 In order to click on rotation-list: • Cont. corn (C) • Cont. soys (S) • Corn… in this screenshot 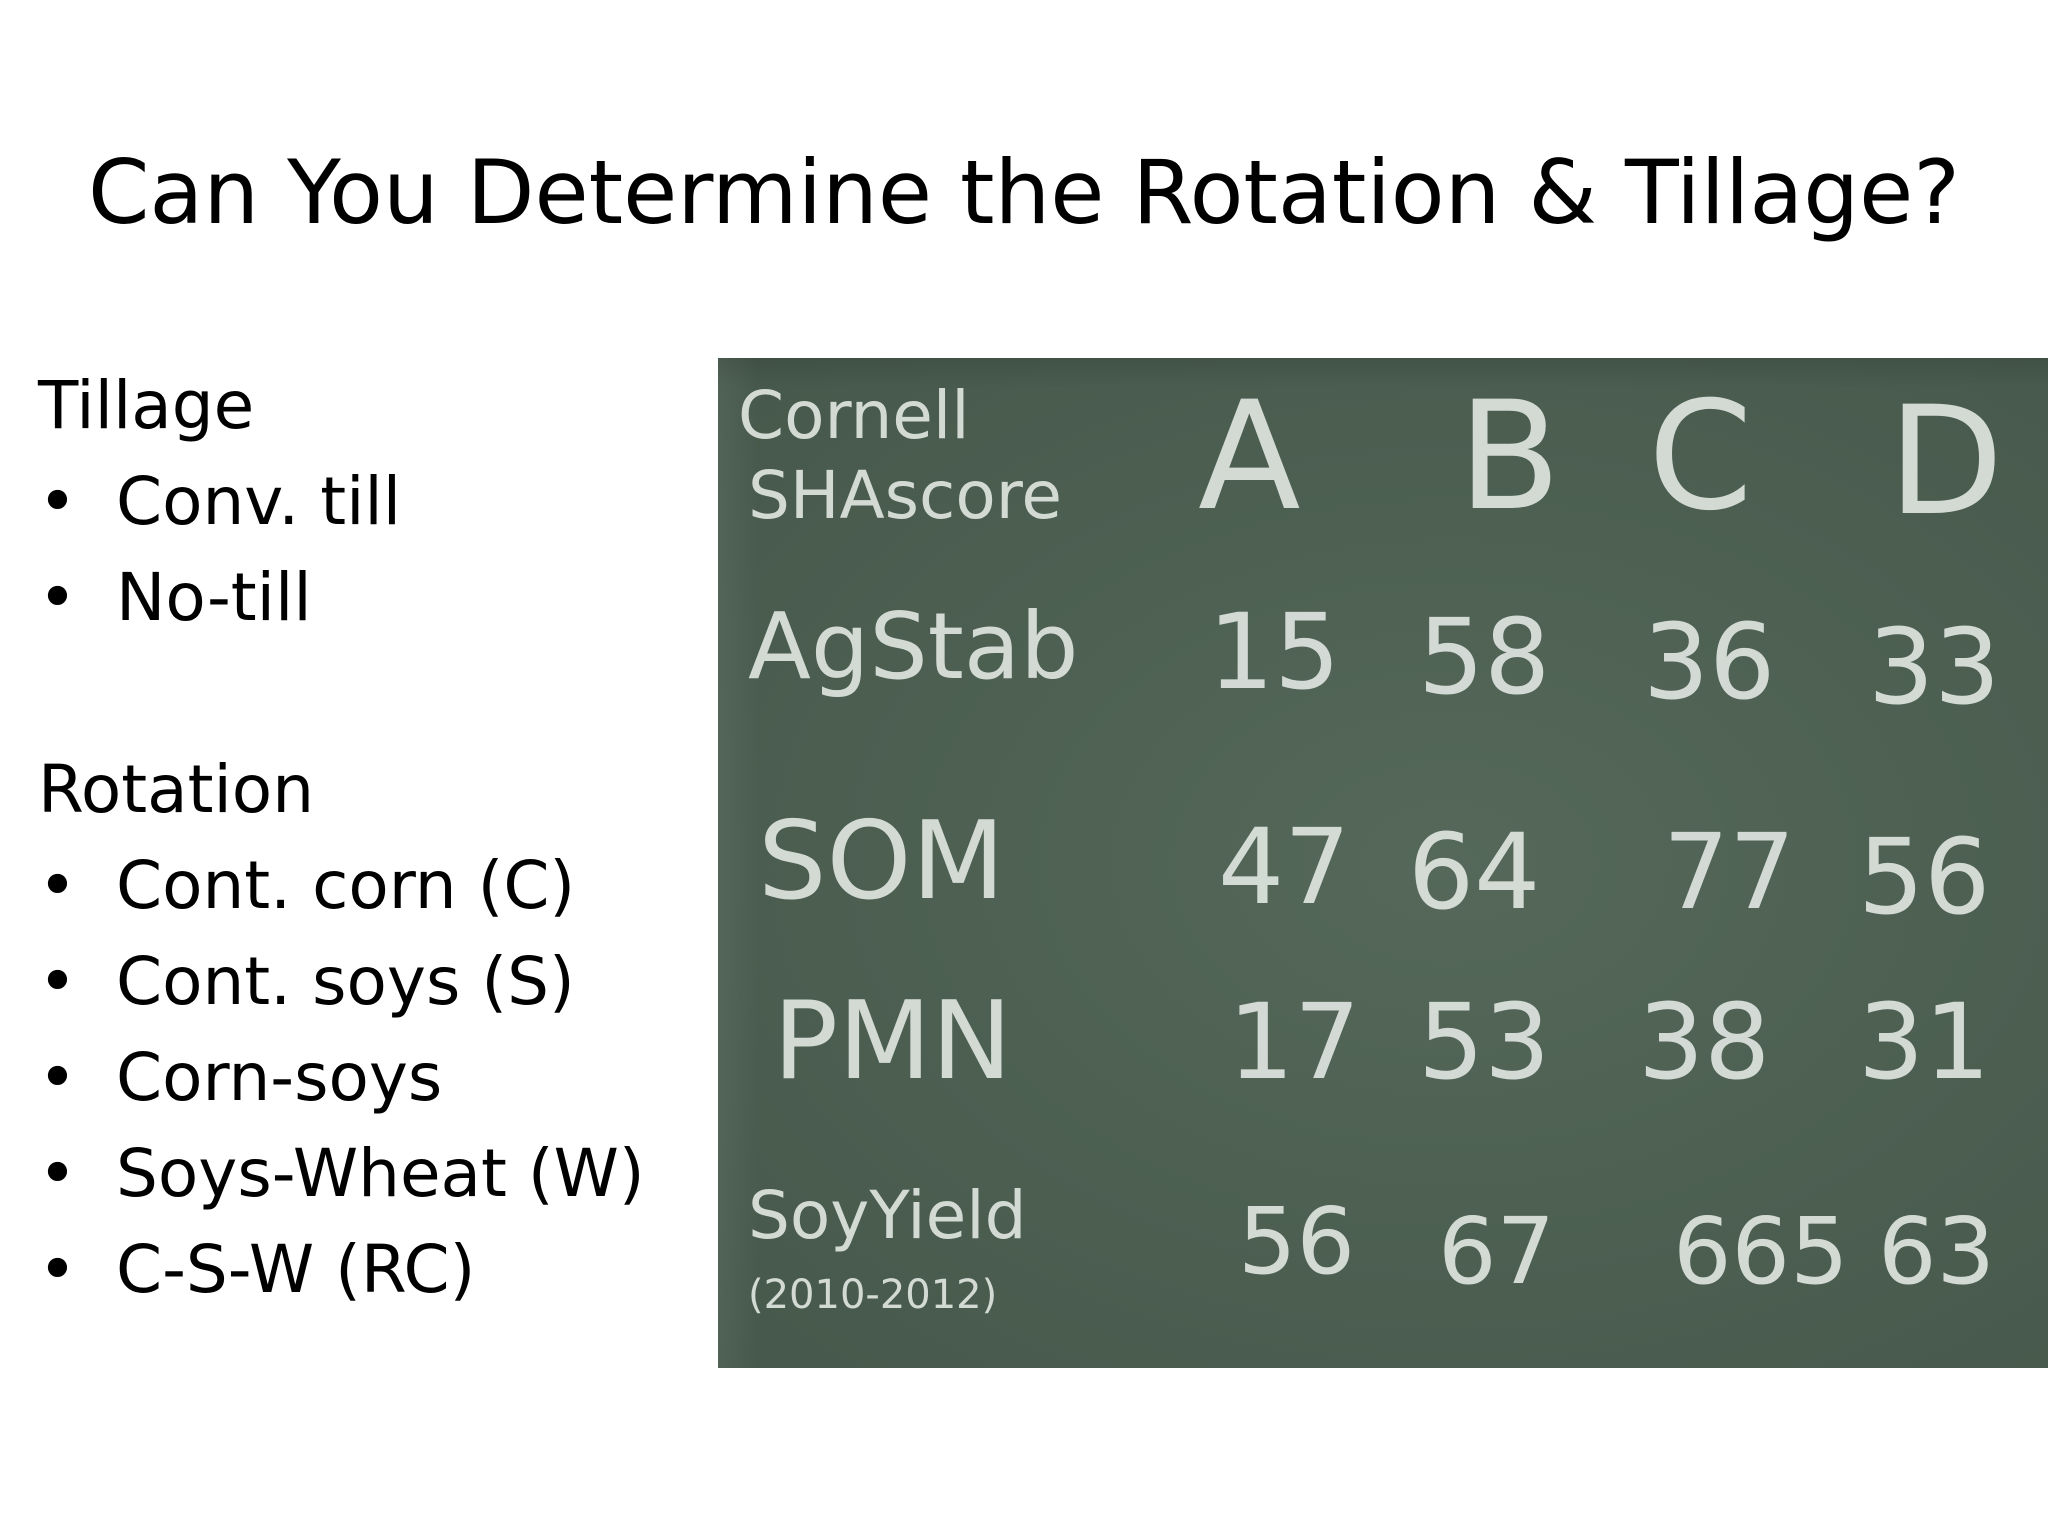, I will do `click(368, 1078)`.